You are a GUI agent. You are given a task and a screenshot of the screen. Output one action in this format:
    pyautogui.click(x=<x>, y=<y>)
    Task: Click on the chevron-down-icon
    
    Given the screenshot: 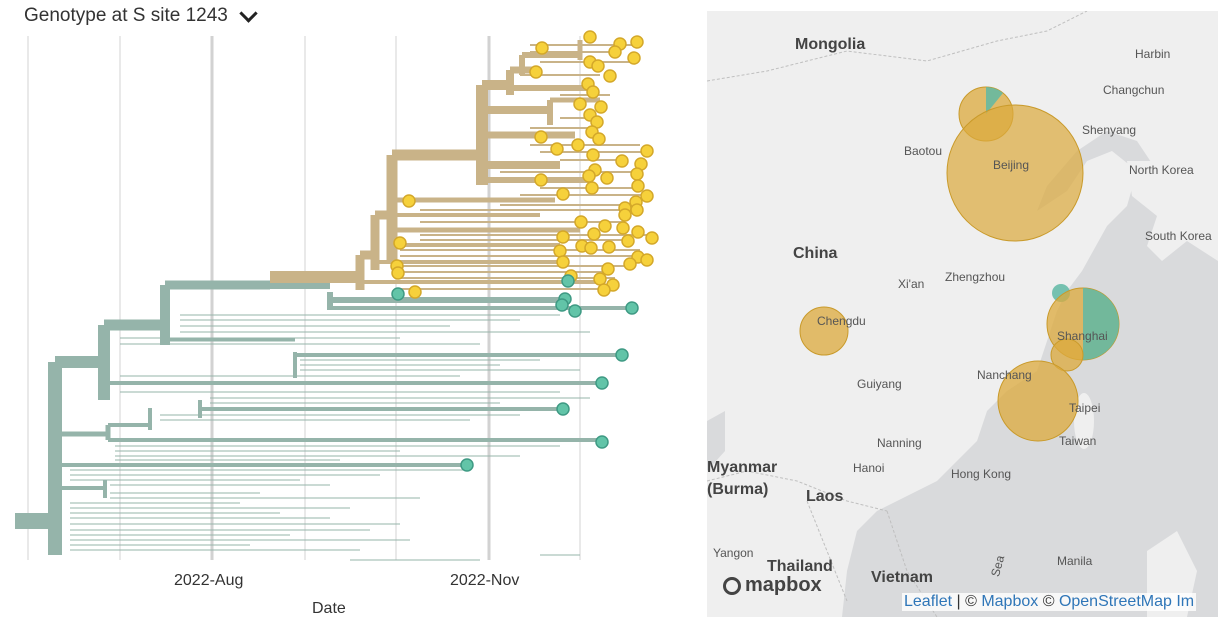 What is the action you would take?
    pyautogui.click(x=248, y=13)
    